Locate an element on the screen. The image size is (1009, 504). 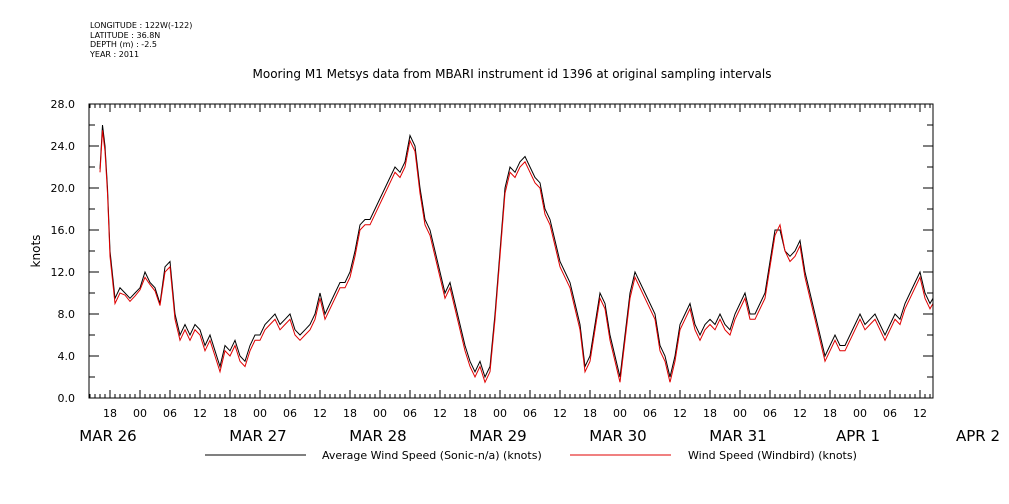
x-day-label: MAR 28 is located at coordinates (377, 436).